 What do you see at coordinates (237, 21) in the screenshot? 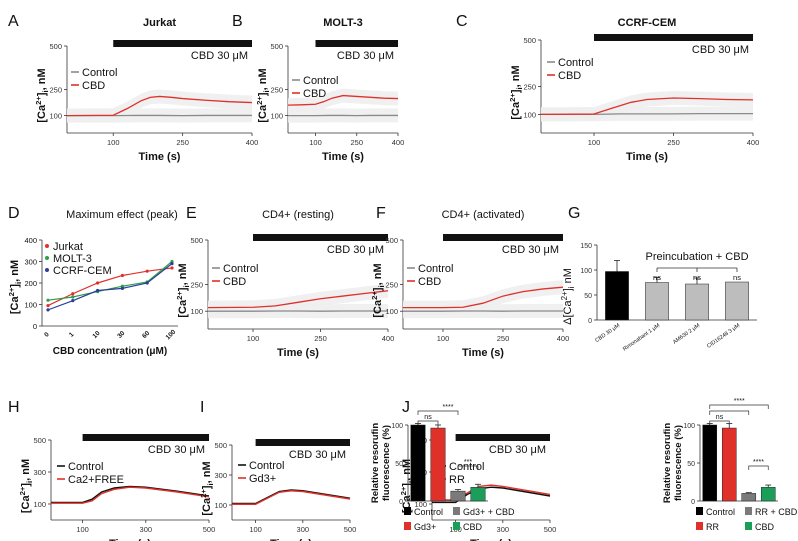
I see `panel-letter-b: B` at bounding box center [237, 21].